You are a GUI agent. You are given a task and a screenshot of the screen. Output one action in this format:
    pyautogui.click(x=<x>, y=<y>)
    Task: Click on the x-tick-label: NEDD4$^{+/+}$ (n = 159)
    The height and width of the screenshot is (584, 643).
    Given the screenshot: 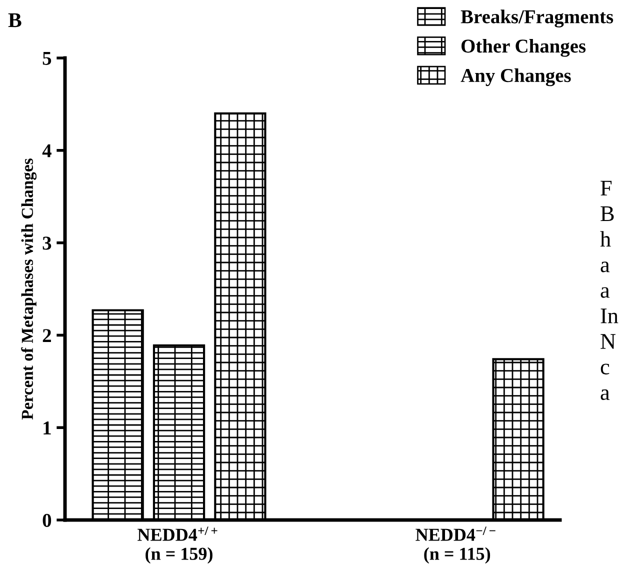 What is the action you would take?
    pyautogui.click(x=178, y=545)
    